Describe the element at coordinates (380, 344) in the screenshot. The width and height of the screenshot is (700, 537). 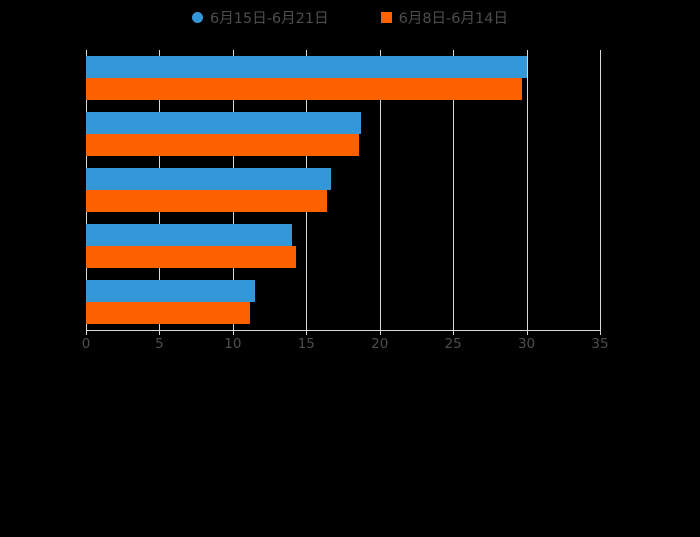
I see `x-tick-label: 20` at that location.